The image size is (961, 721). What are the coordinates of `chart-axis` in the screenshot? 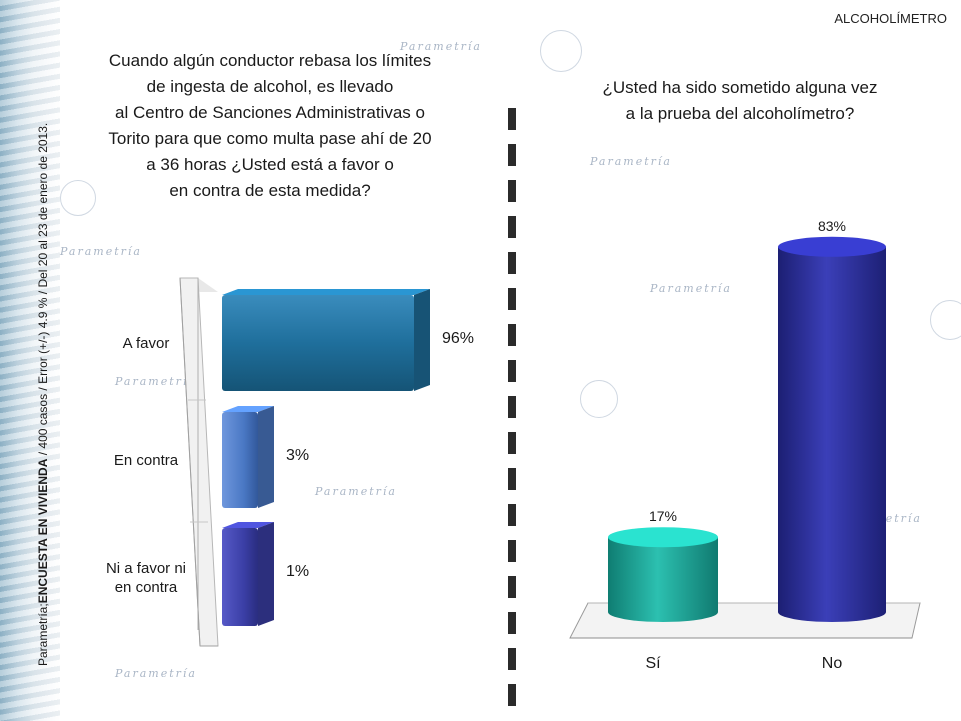 It's located at (190, 462).